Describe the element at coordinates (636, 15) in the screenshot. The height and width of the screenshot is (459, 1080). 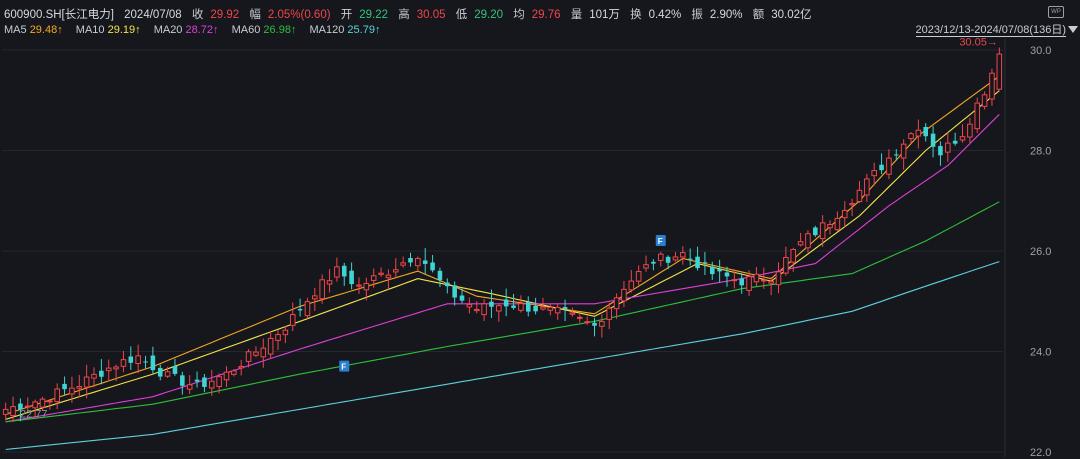
I see `turnover-label: 换` at that location.